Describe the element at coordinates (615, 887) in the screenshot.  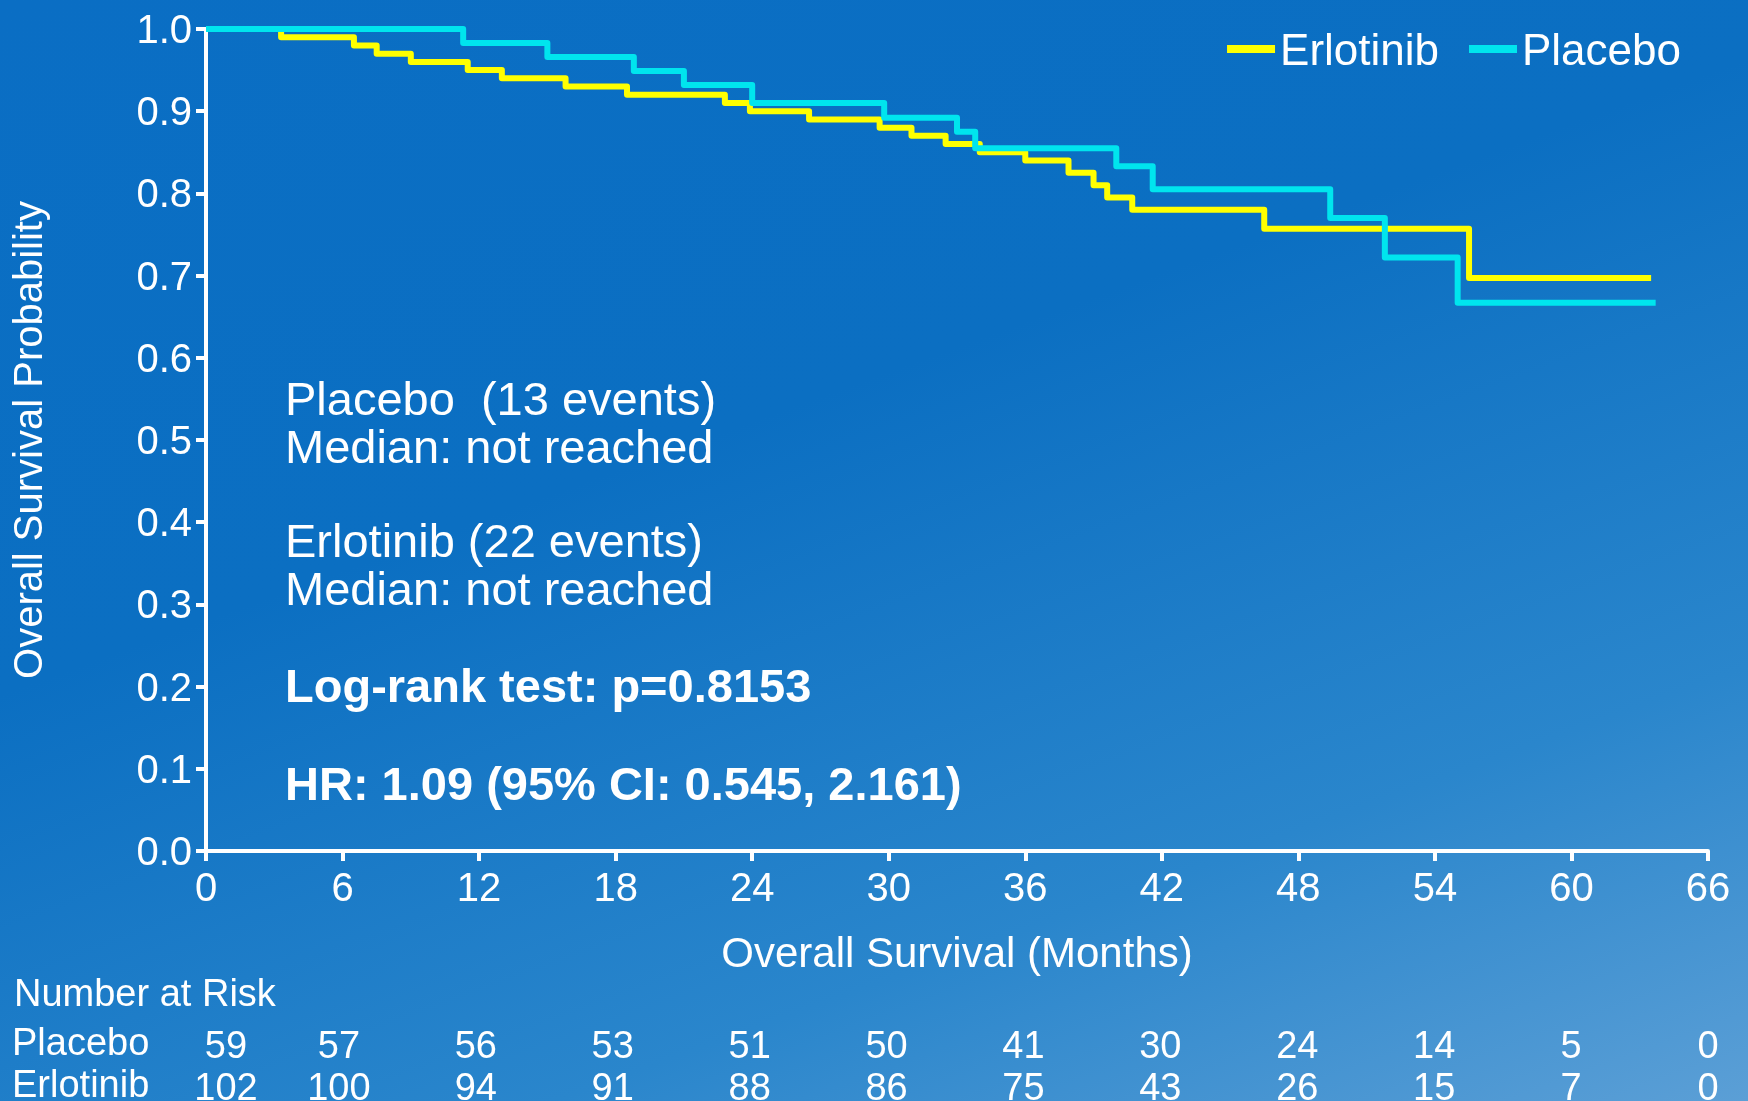
I see `x-tick-label: 18` at that location.